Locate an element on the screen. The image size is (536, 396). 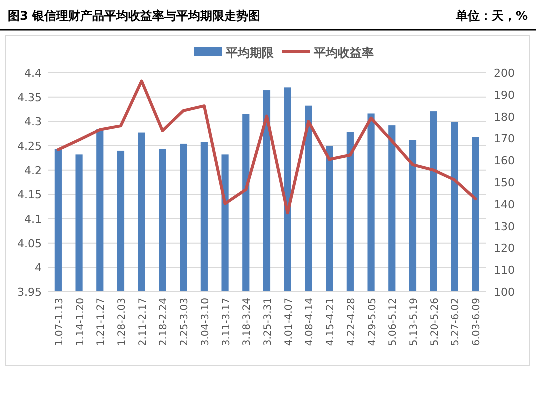
y2-tick-label: 180 is located at coordinates (504, 117).